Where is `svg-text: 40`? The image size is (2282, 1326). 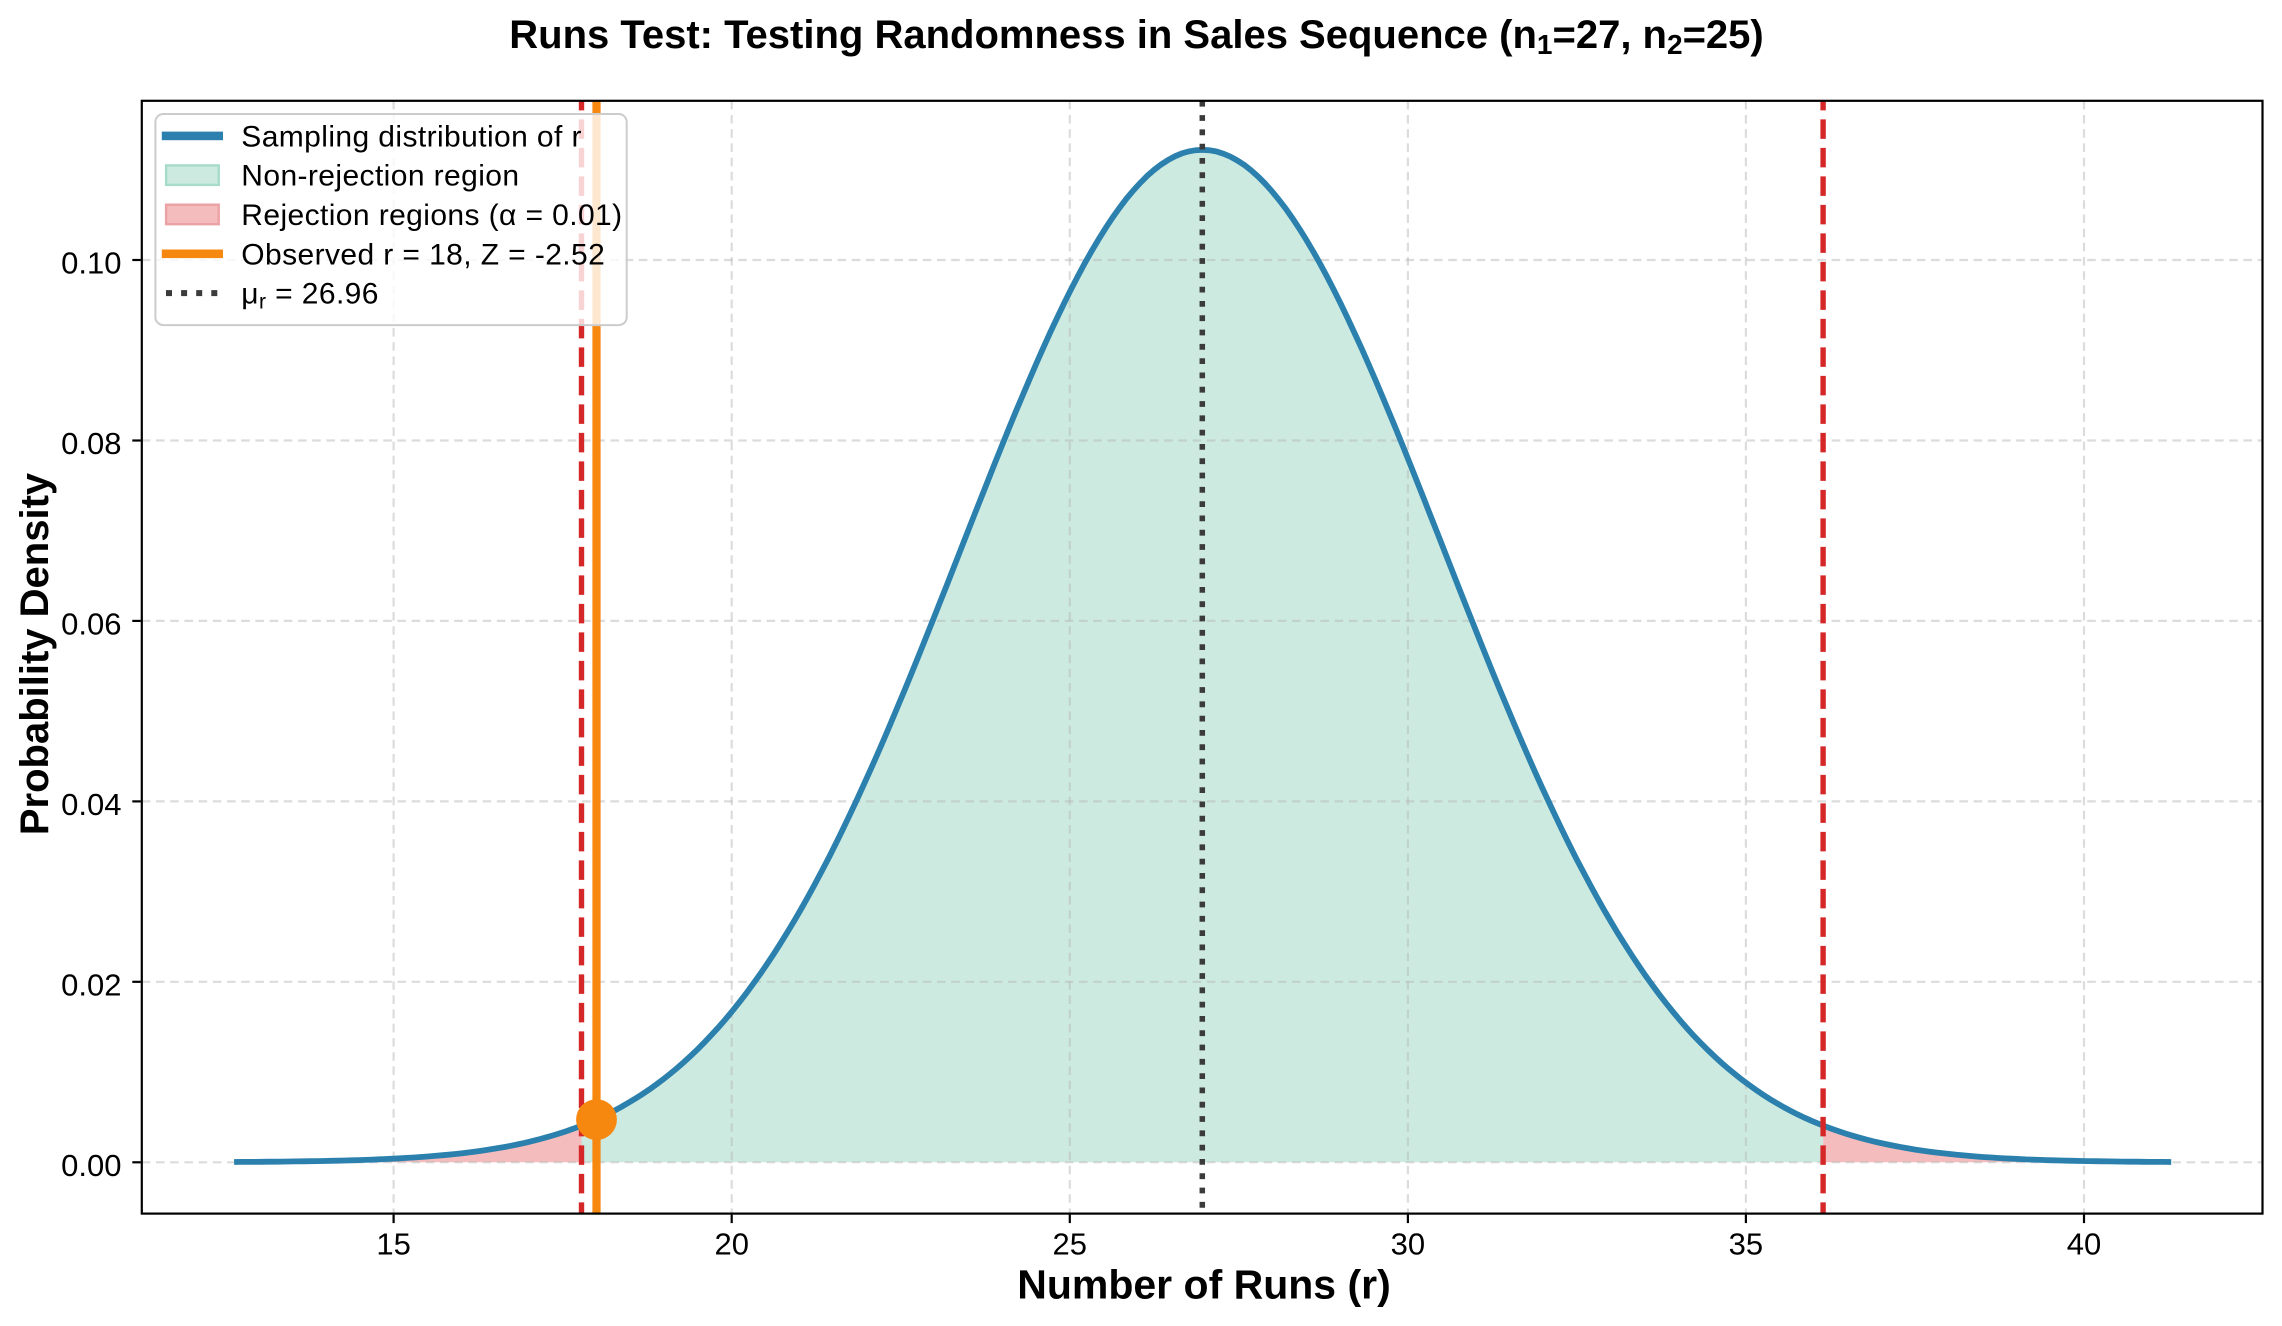
svg-text: 40 is located at coordinates (2084, 1244).